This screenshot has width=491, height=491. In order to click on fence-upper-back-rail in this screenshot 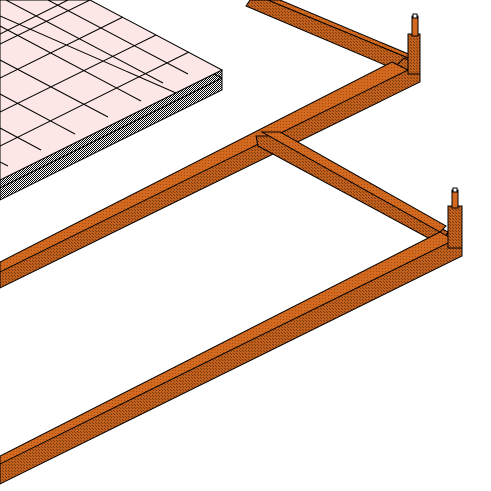, I will do `click(332, 36)`.